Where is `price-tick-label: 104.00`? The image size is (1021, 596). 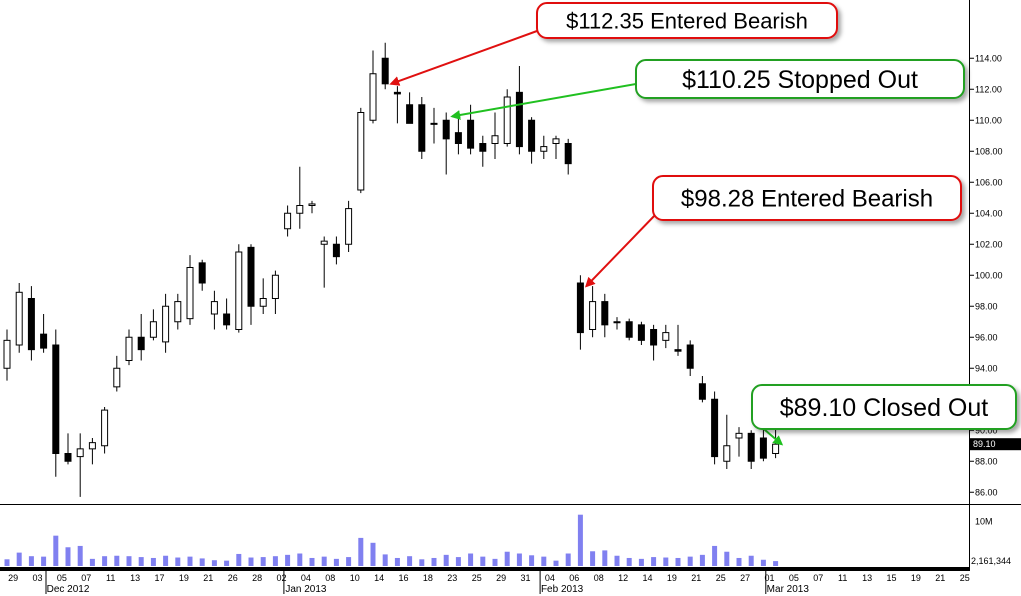 price-tick-label: 104.00 is located at coordinates (989, 213).